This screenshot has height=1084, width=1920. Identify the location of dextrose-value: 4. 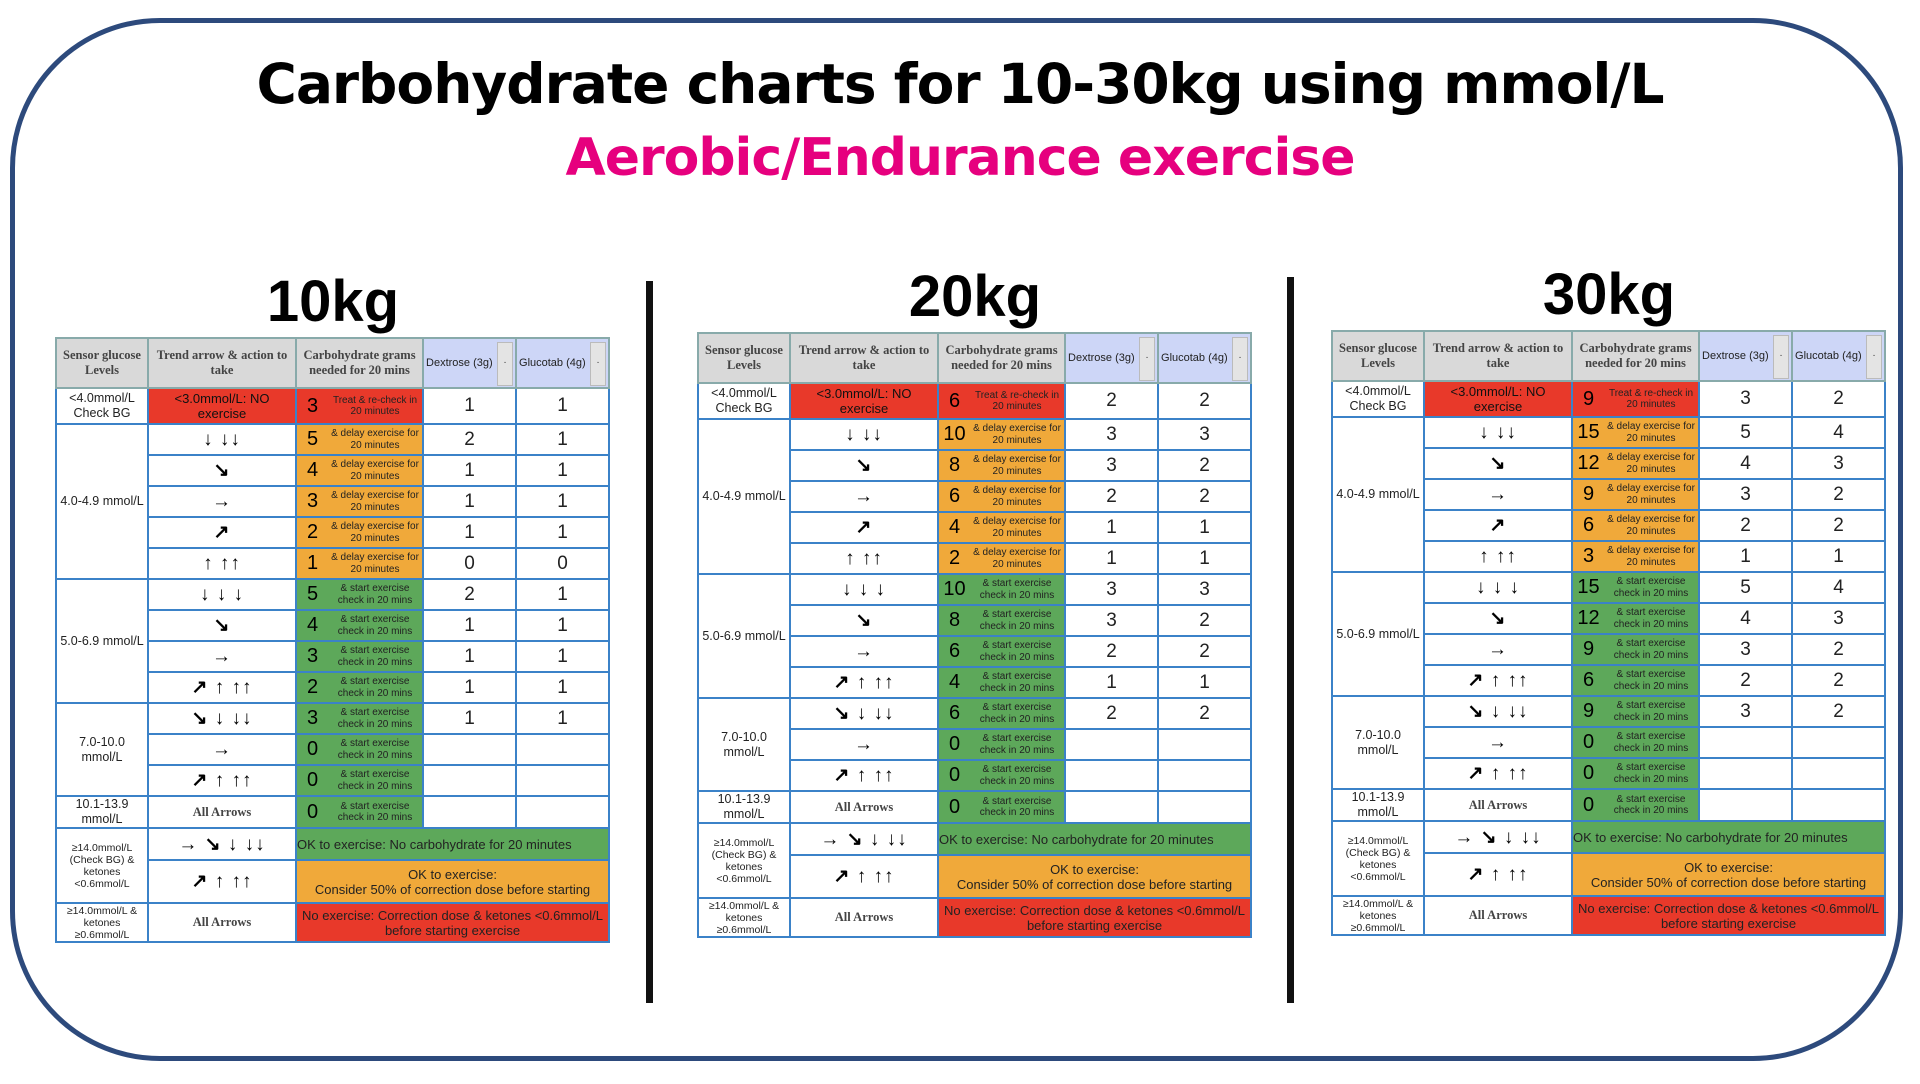
(1746, 463).